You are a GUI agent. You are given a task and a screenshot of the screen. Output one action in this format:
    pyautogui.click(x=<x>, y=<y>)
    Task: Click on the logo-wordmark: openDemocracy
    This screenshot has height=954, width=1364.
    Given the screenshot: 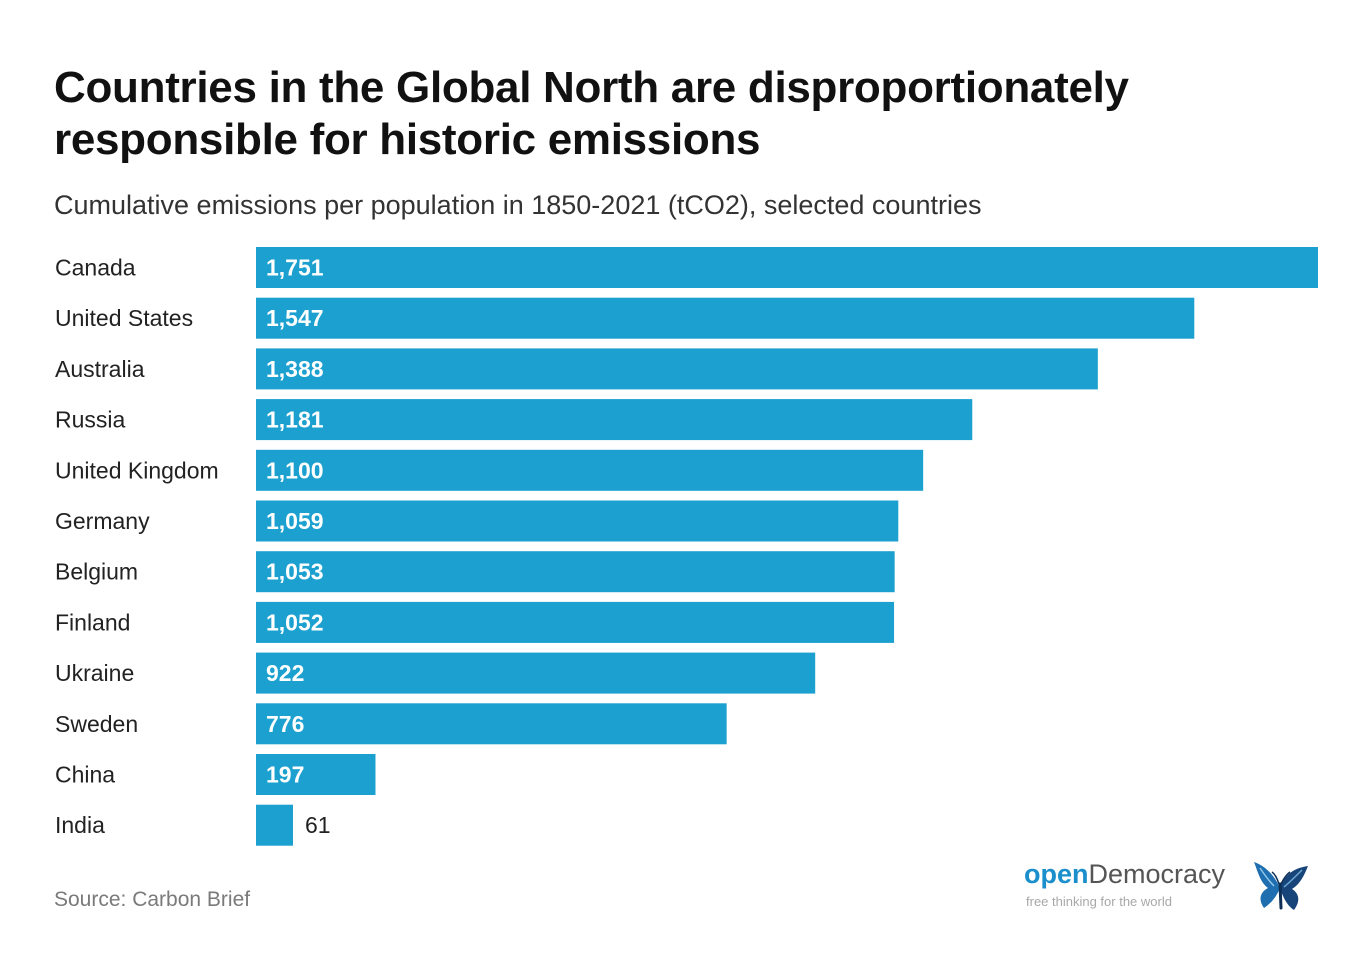 What is the action you would take?
    pyautogui.click(x=1124, y=874)
    